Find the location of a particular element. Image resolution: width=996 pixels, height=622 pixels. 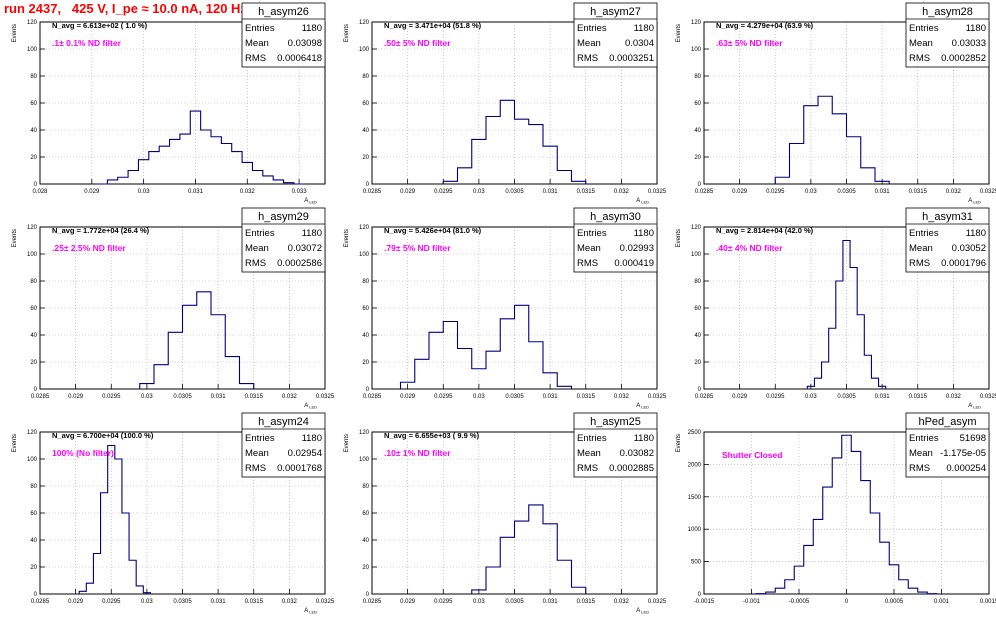

navg-label: N_avg = 6.613e+02 ( 1.0 %) is located at coordinates (100, 25).